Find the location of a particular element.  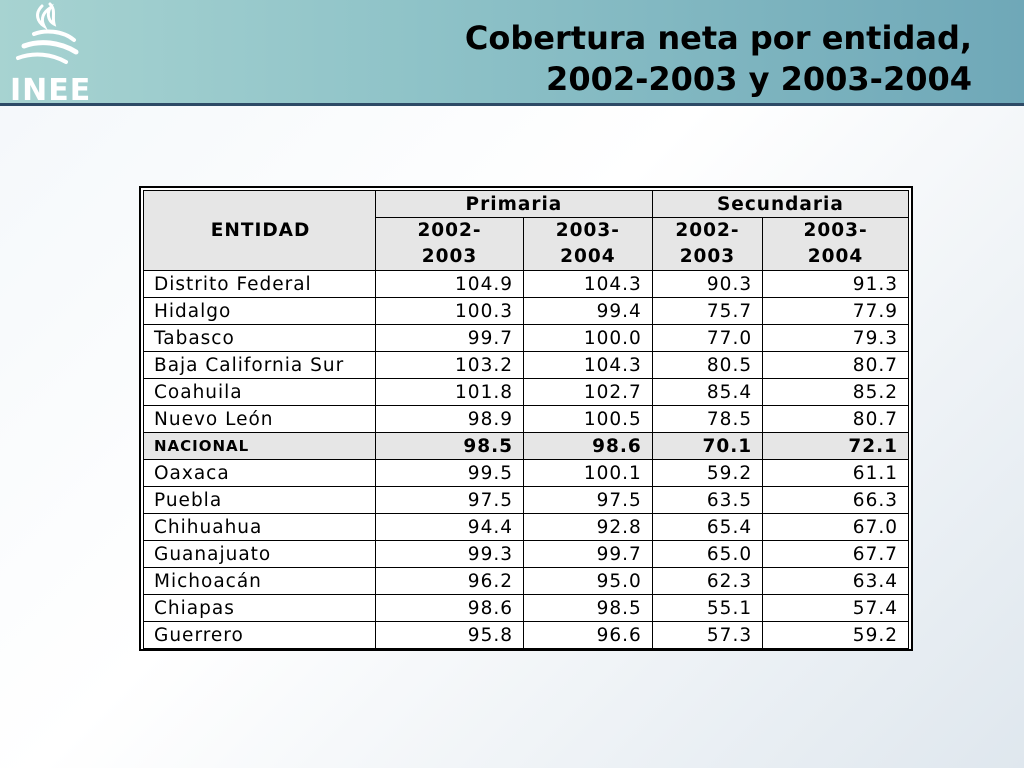

table-row: Distrito Federal 104.9 104.3 90.3 91.3 is located at coordinates (525, 284).